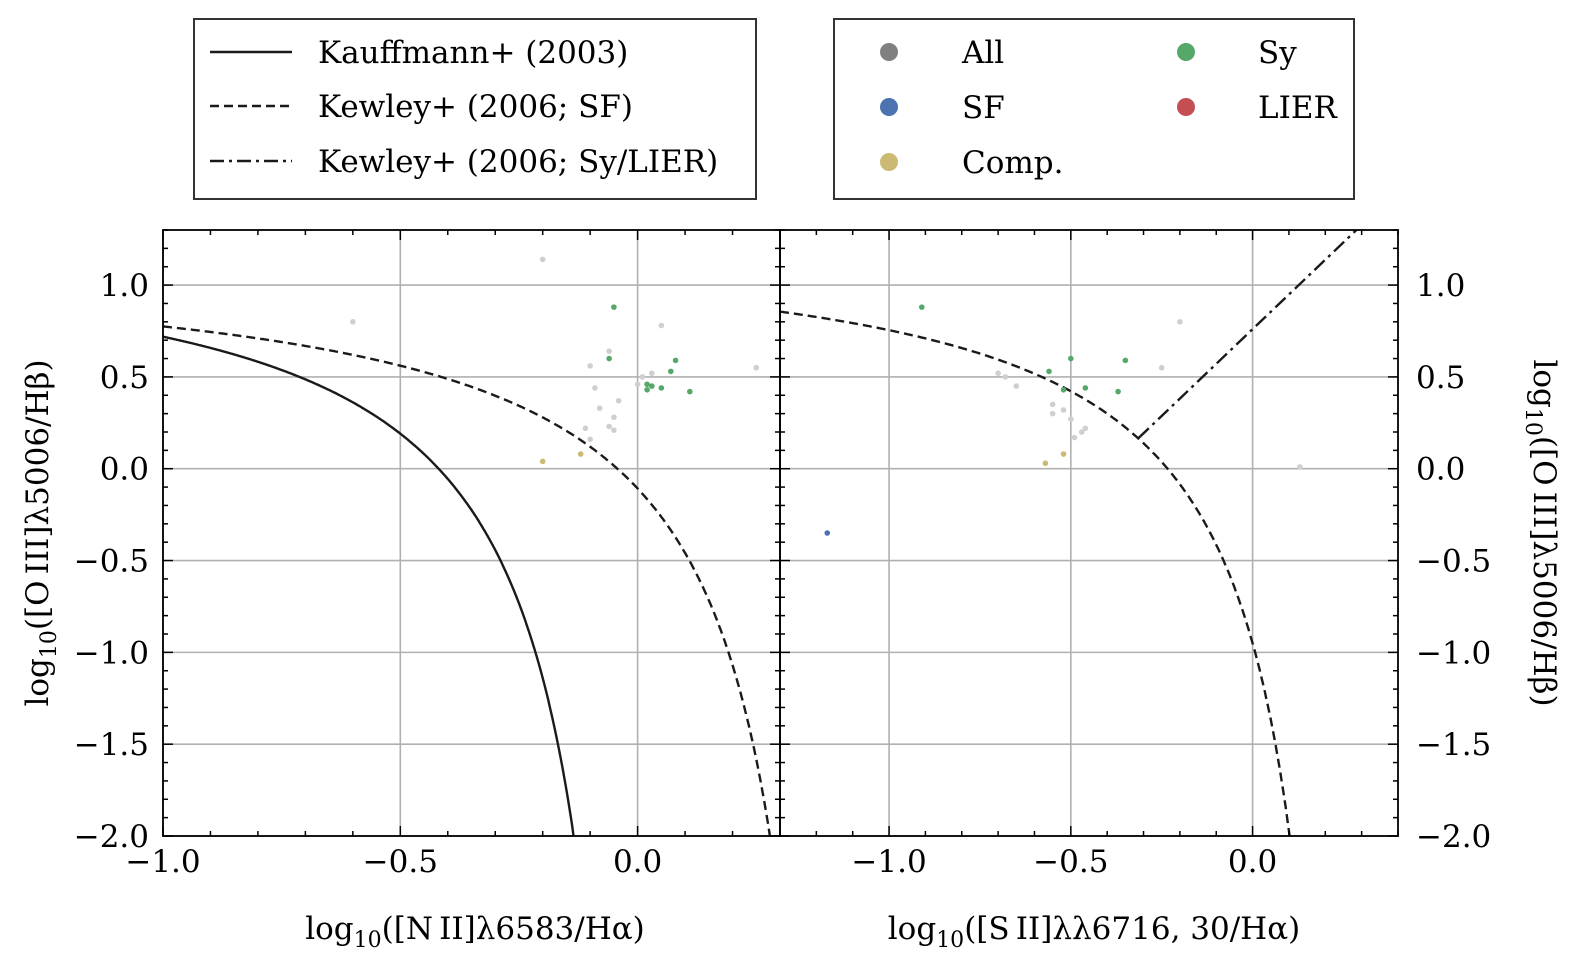 This screenshot has height=966, width=1578. I want to click on x-axis-label-nii: log10([N II]λ6583/Hα), so click(475, 932).